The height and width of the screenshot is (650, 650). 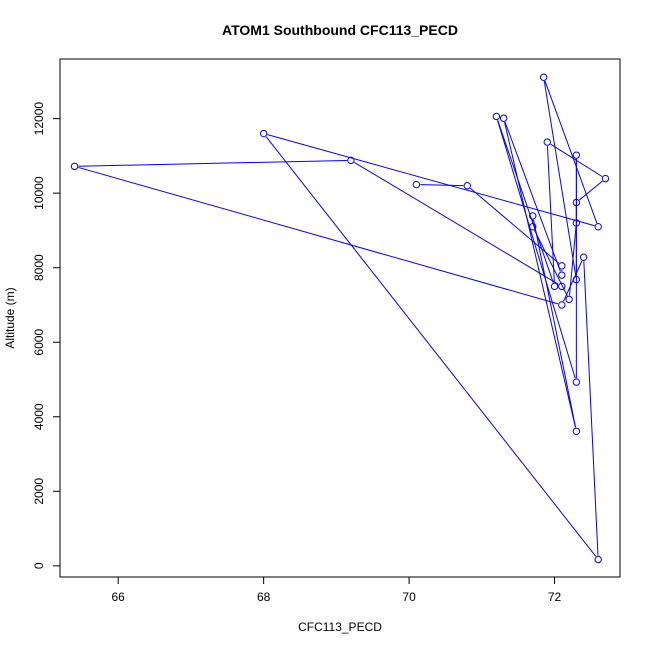 What do you see at coordinates (39, 119) in the screenshot?
I see `y-tick-label: 12000` at bounding box center [39, 119].